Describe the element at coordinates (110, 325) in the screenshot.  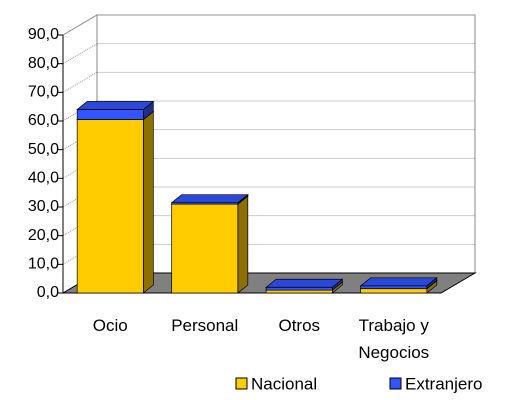
I see `x-tick-label: Ocio` at that location.